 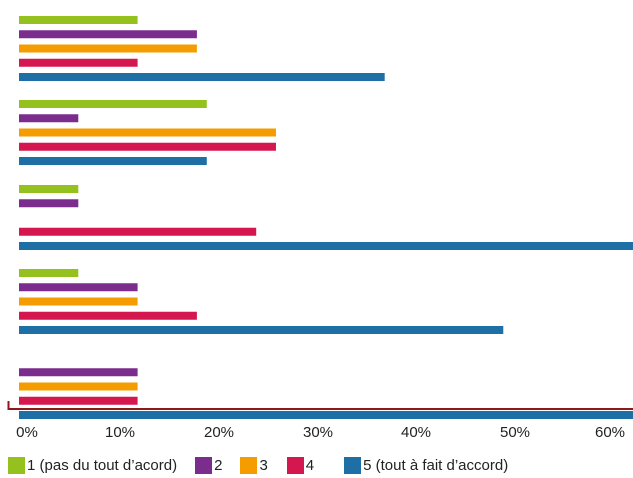 What do you see at coordinates (436, 465) in the screenshot?
I see `legend-label: 5 (tout à fait d’accord)` at bounding box center [436, 465].